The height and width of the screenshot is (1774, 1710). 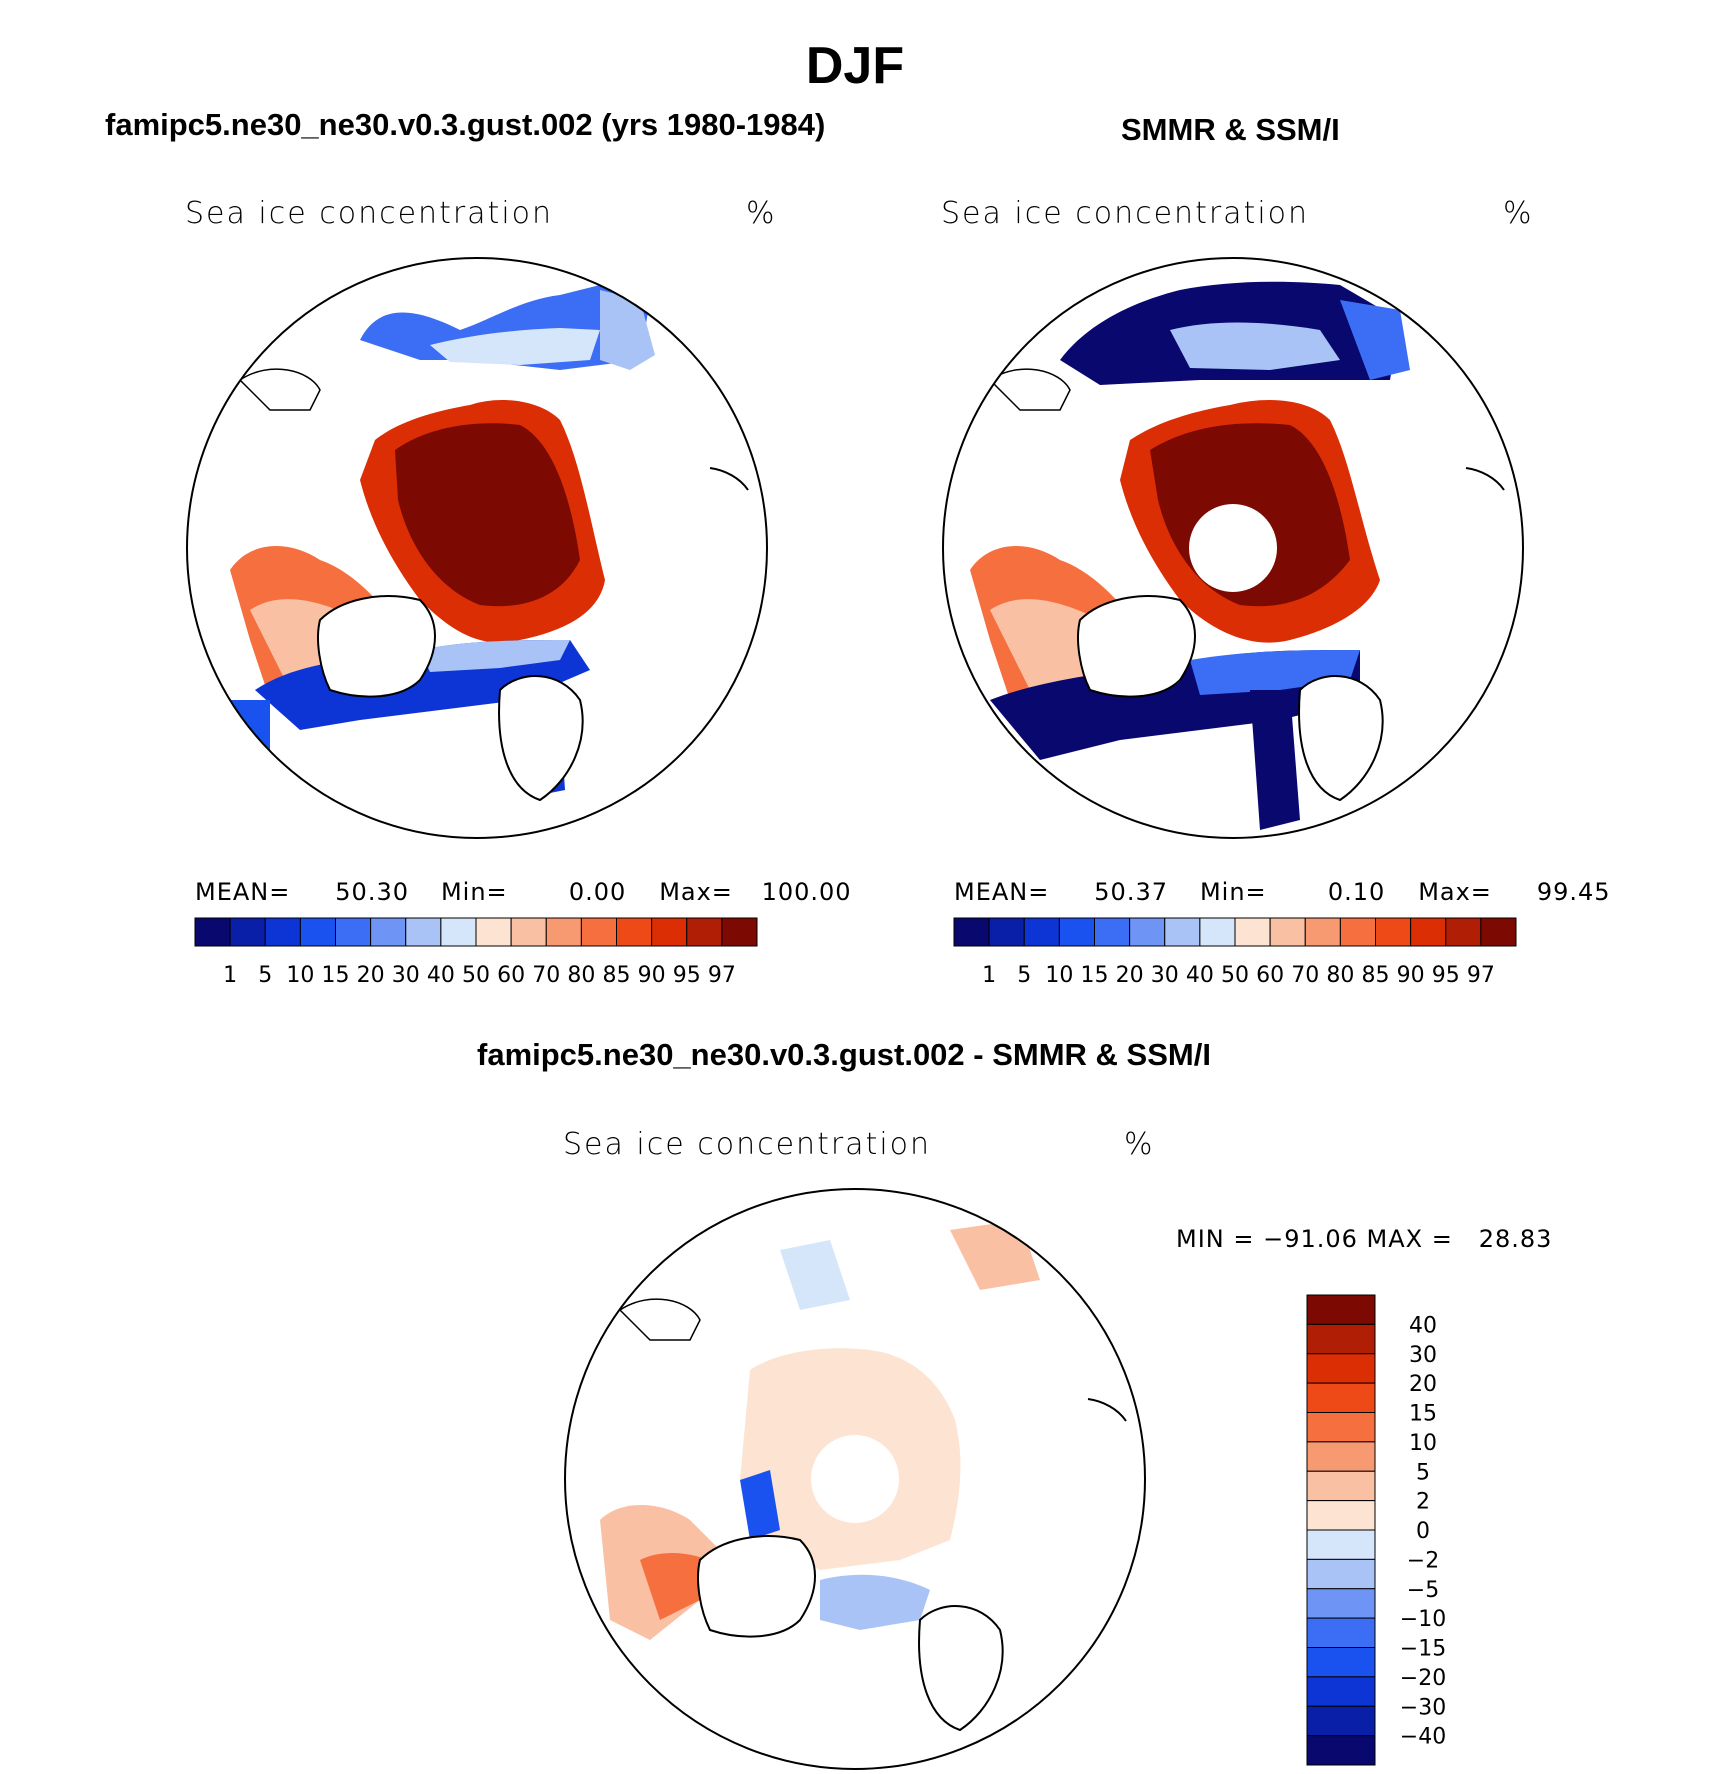 I want to click on left-colorbar-tick-label: 85, so click(x=617, y=975).